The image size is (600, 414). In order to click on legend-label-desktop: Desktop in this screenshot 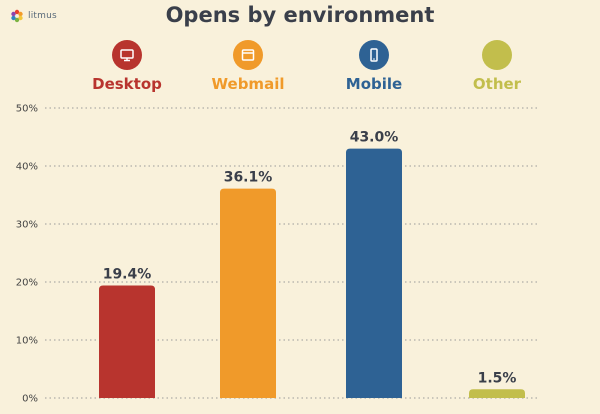, I will do `click(127, 84)`.